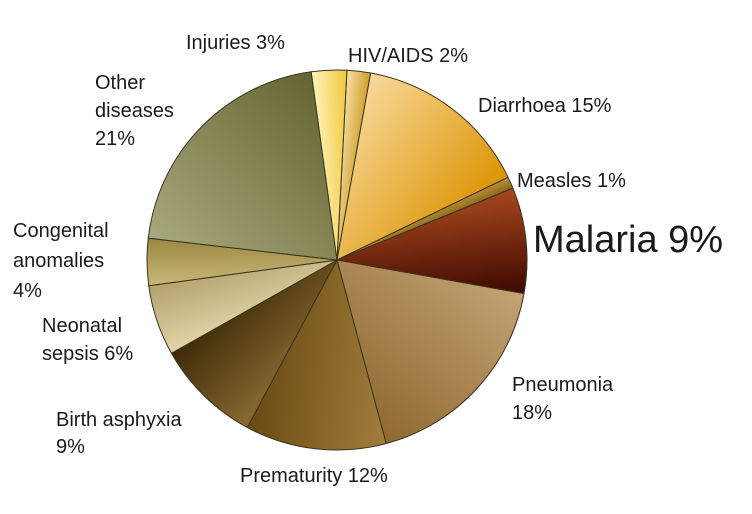  I want to click on slice-label-malaria: Malaria 9%, so click(628, 240).